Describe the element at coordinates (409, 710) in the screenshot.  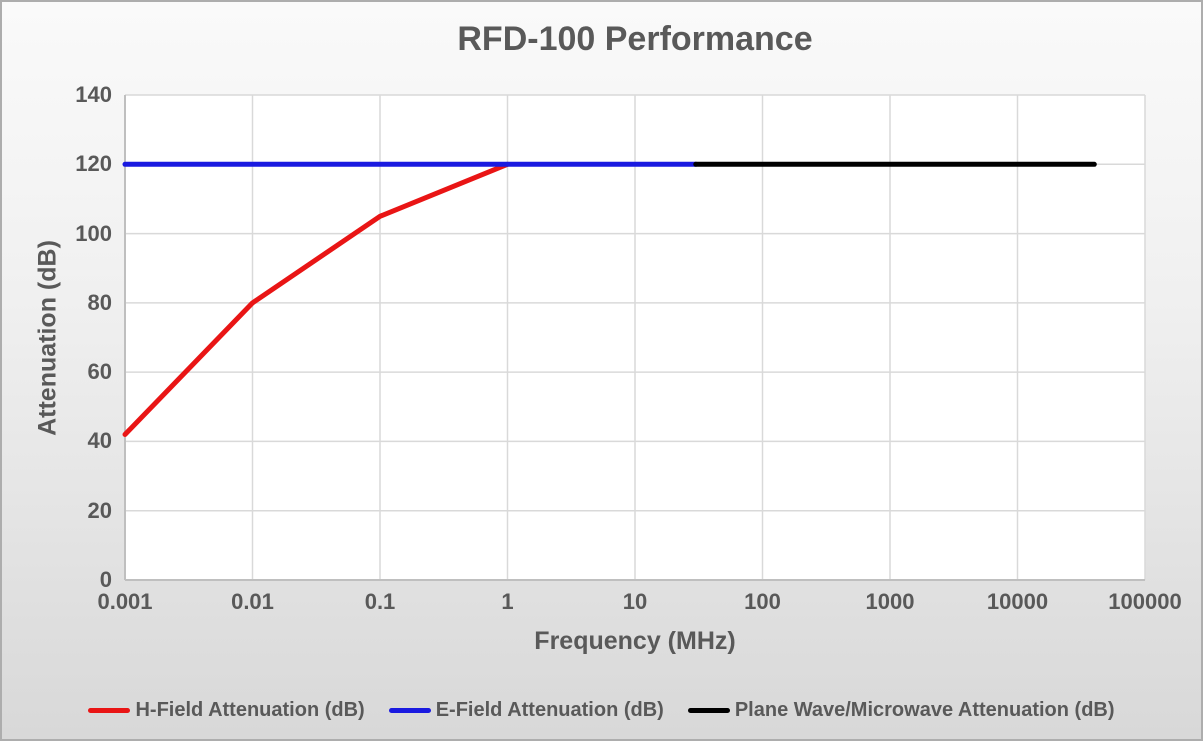
I see `e-field-legend-swatch` at that location.